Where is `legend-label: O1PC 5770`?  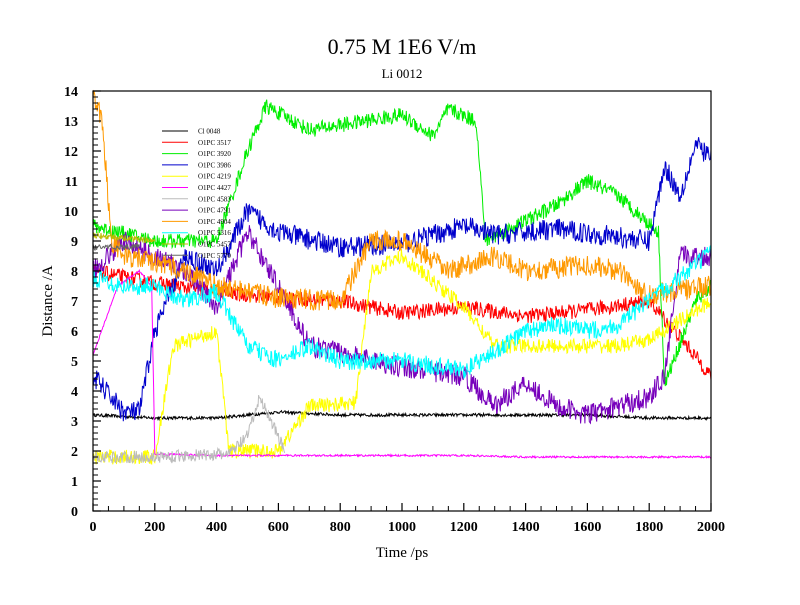 legend-label: O1PC 5770 is located at coordinates (214, 256).